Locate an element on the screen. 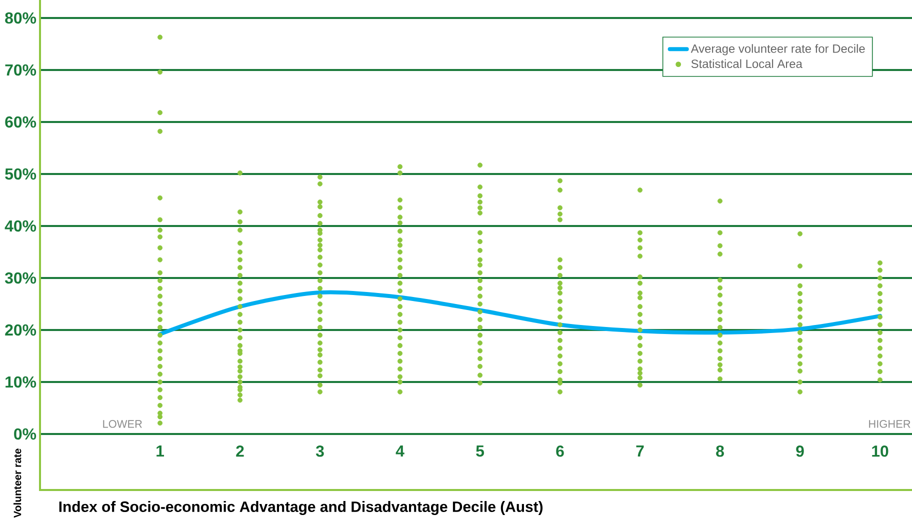 This screenshot has width=912, height=523. x-tick-label: 10 is located at coordinates (880, 451).